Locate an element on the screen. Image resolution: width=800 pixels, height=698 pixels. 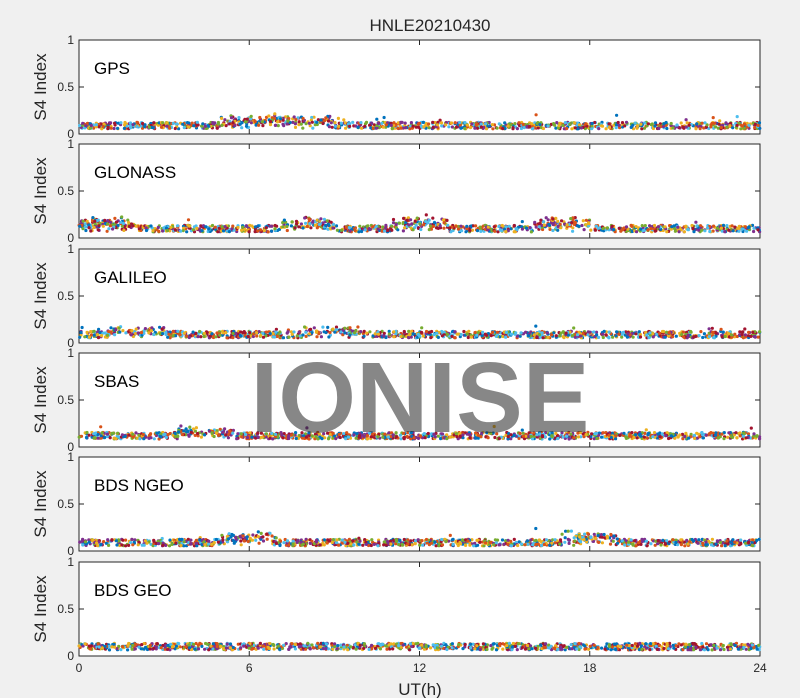
y-tick-label: 0.5 is located at coordinates (65, 296).